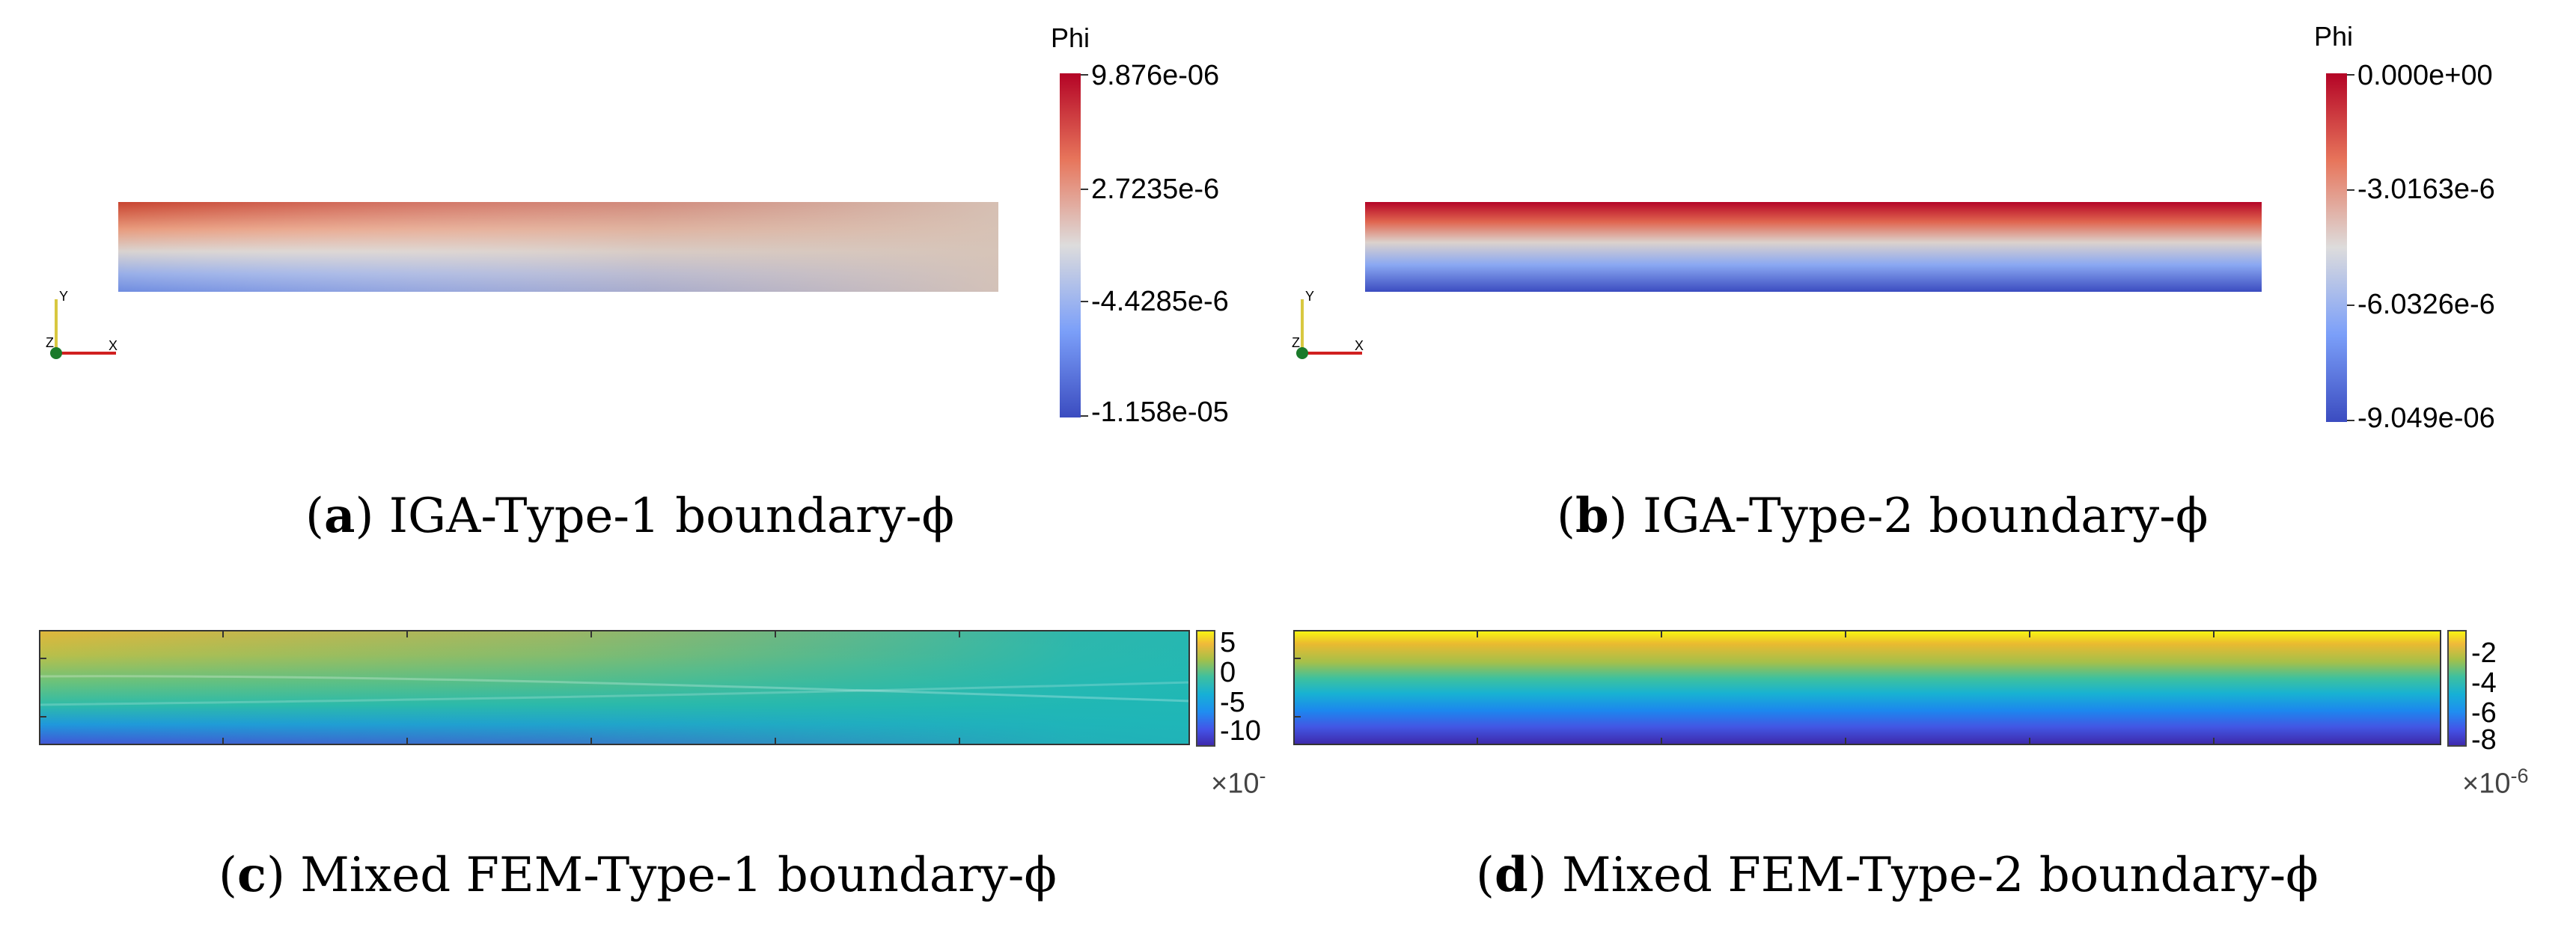  What do you see at coordinates (2425, 76) in the screenshot?
I see `panel-b-colorbar-label-max: 0.000e+00` at bounding box center [2425, 76].